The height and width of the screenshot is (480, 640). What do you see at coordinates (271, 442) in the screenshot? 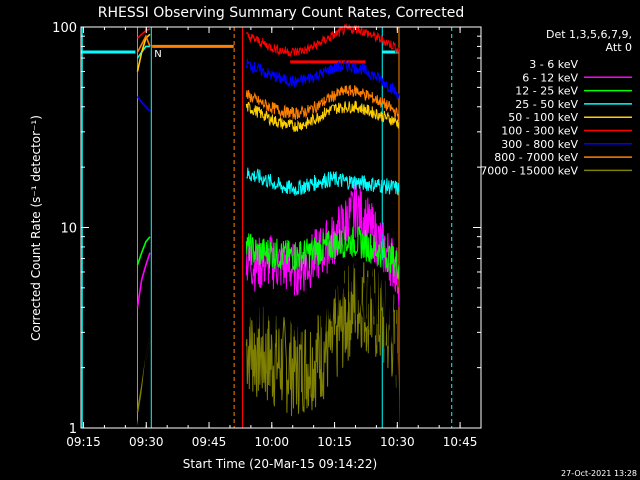
I see `x-tick-label-3: 10:00` at bounding box center [271, 442].